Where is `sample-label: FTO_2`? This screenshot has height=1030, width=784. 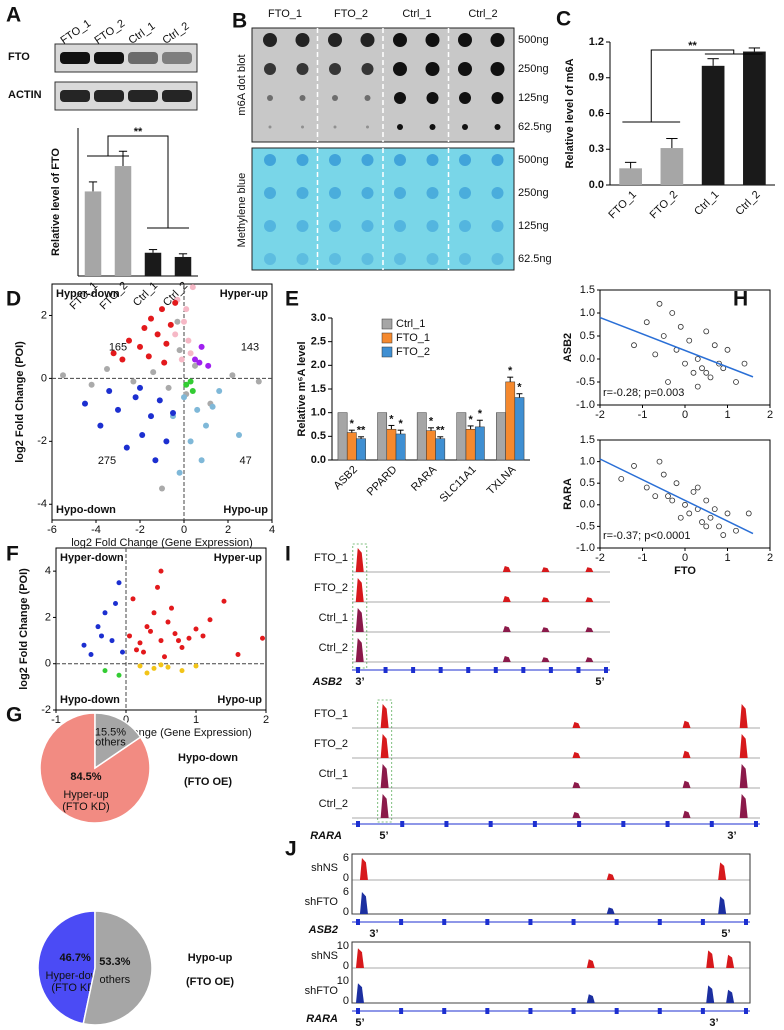
sample-label: FTO_2 is located at coordinates (351, 14).